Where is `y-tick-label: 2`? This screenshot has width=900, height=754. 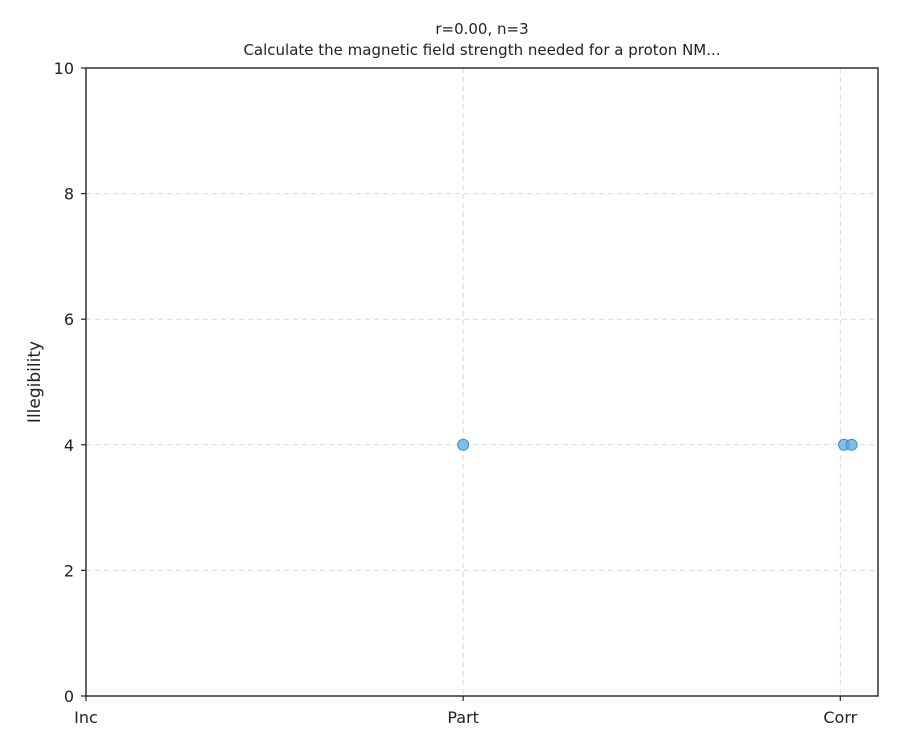 y-tick-label: 2 is located at coordinates (69, 570).